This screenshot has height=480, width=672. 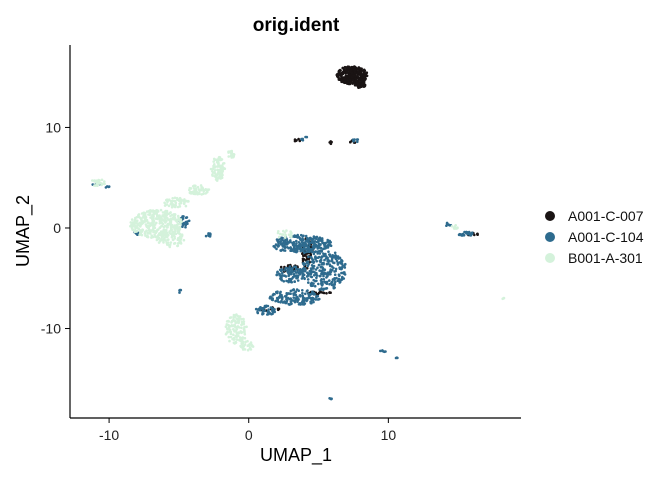 I want to click on legend-label: B001-A-301, so click(x=605, y=258).